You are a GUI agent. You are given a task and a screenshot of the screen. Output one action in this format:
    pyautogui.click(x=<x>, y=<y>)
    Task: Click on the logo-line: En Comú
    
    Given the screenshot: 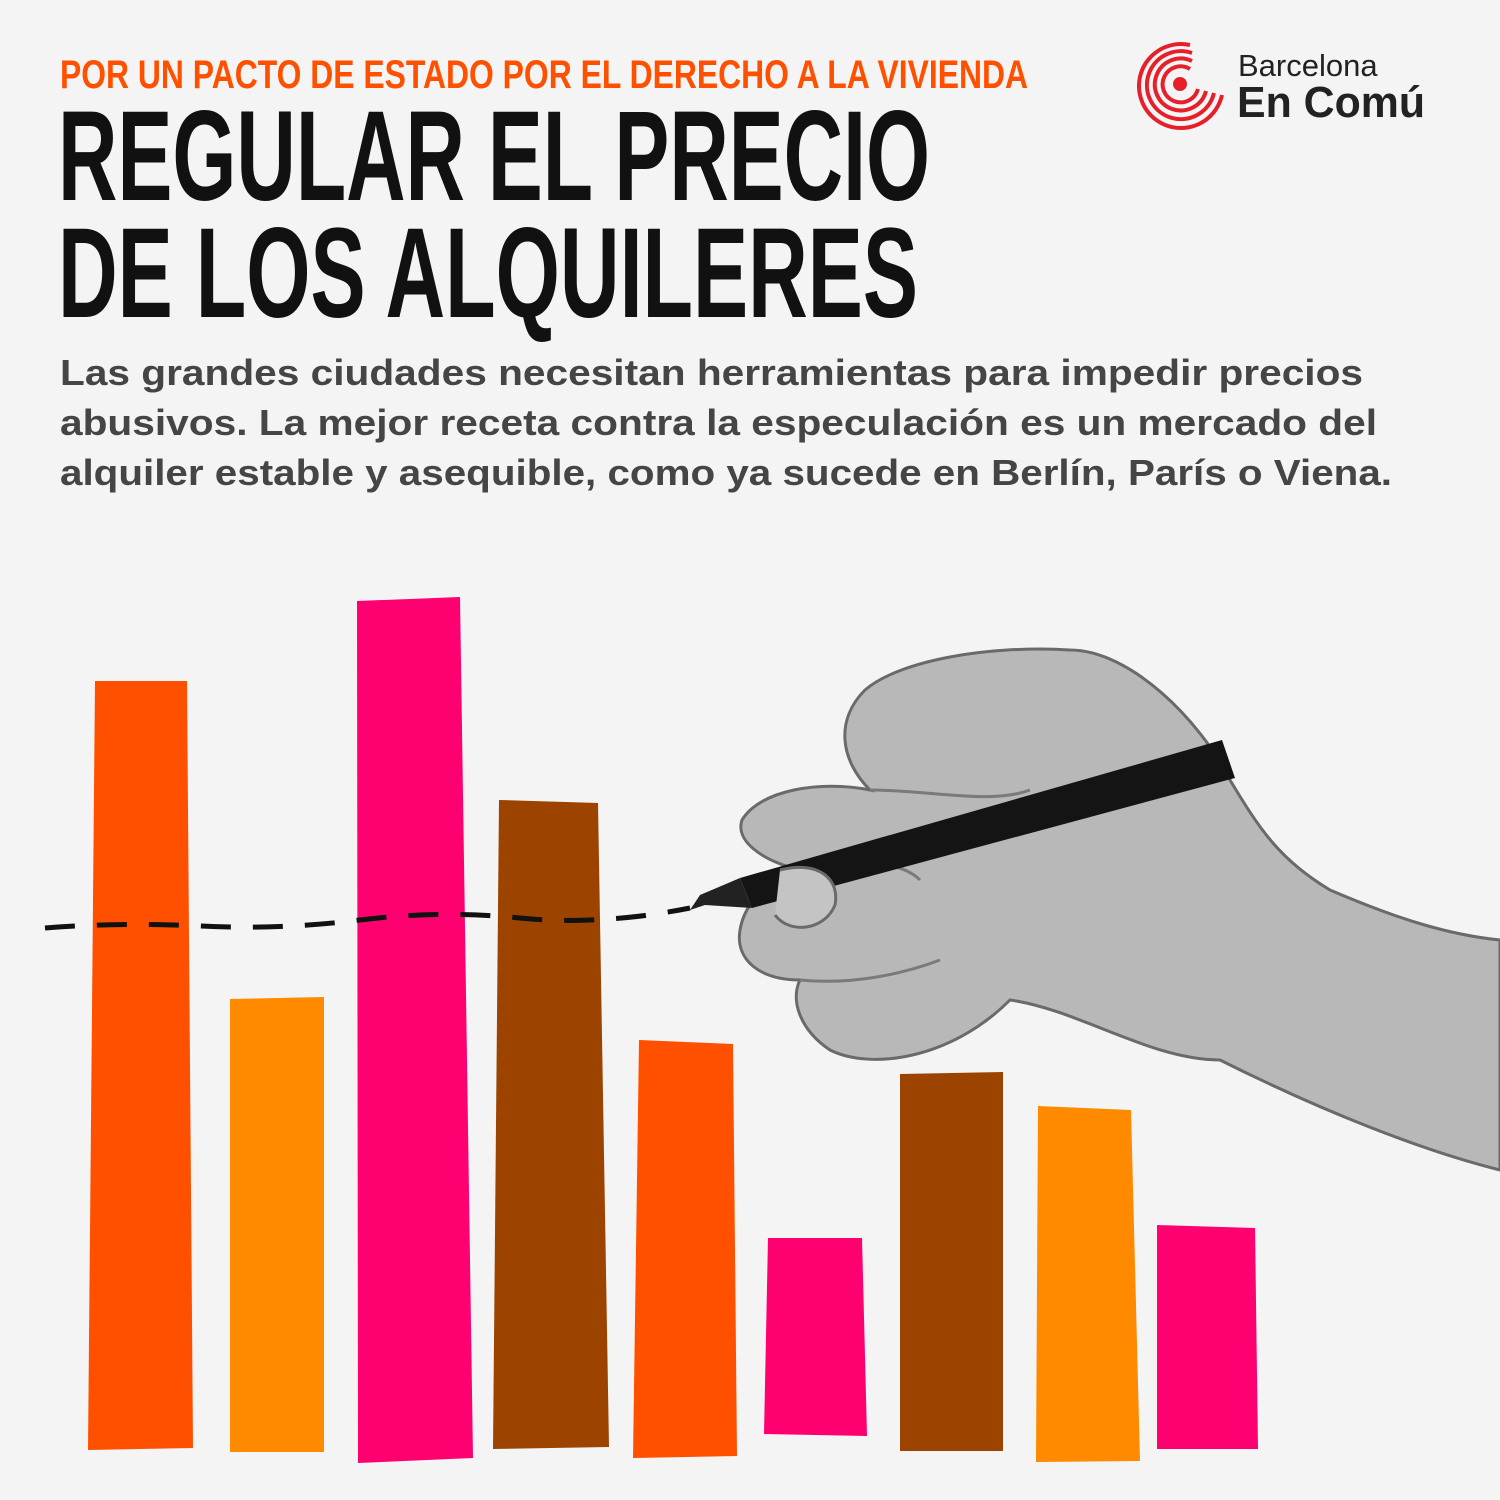 What is the action you would take?
    pyautogui.click(x=1331, y=102)
    